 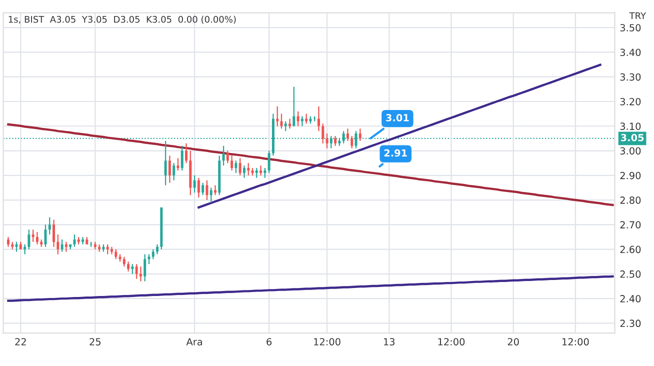 What do you see at coordinates (630, 324) in the screenshot?
I see `y-tick-label: 2.30` at bounding box center [630, 324].